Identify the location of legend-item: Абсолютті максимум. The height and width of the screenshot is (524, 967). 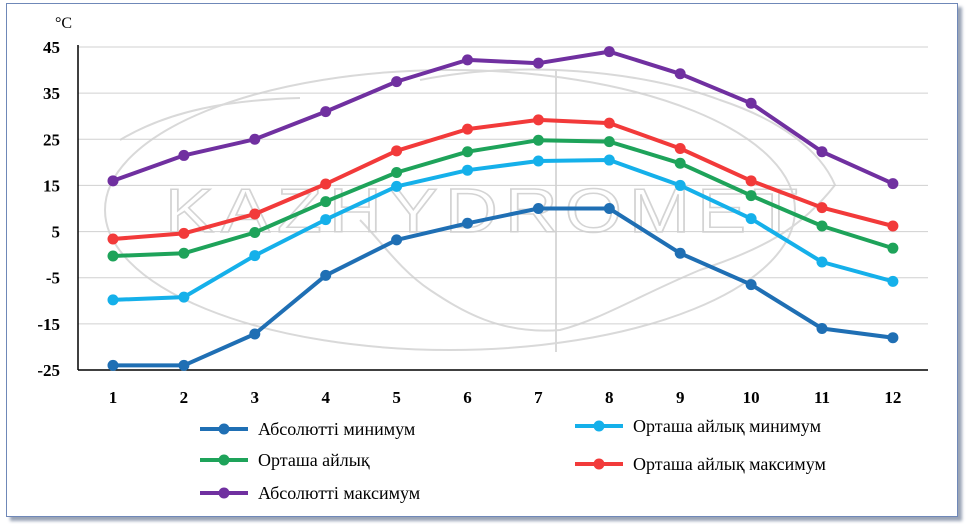
(310, 493).